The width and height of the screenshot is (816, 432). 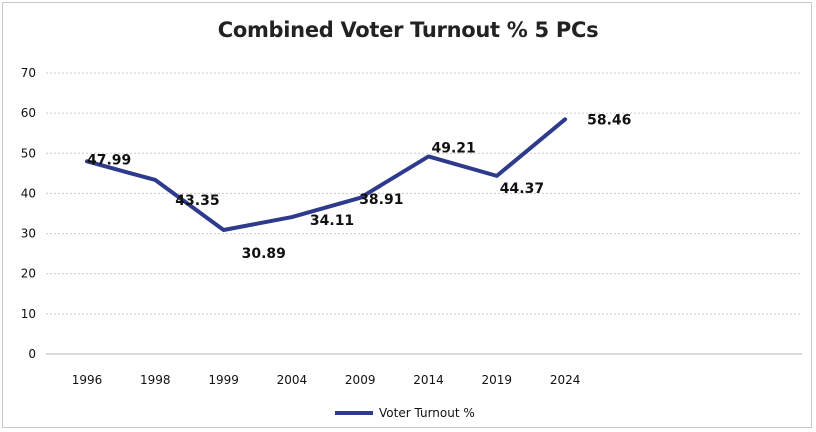 What do you see at coordinates (428, 380) in the screenshot?
I see `x-tick-label-2014: 2014` at bounding box center [428, 380].